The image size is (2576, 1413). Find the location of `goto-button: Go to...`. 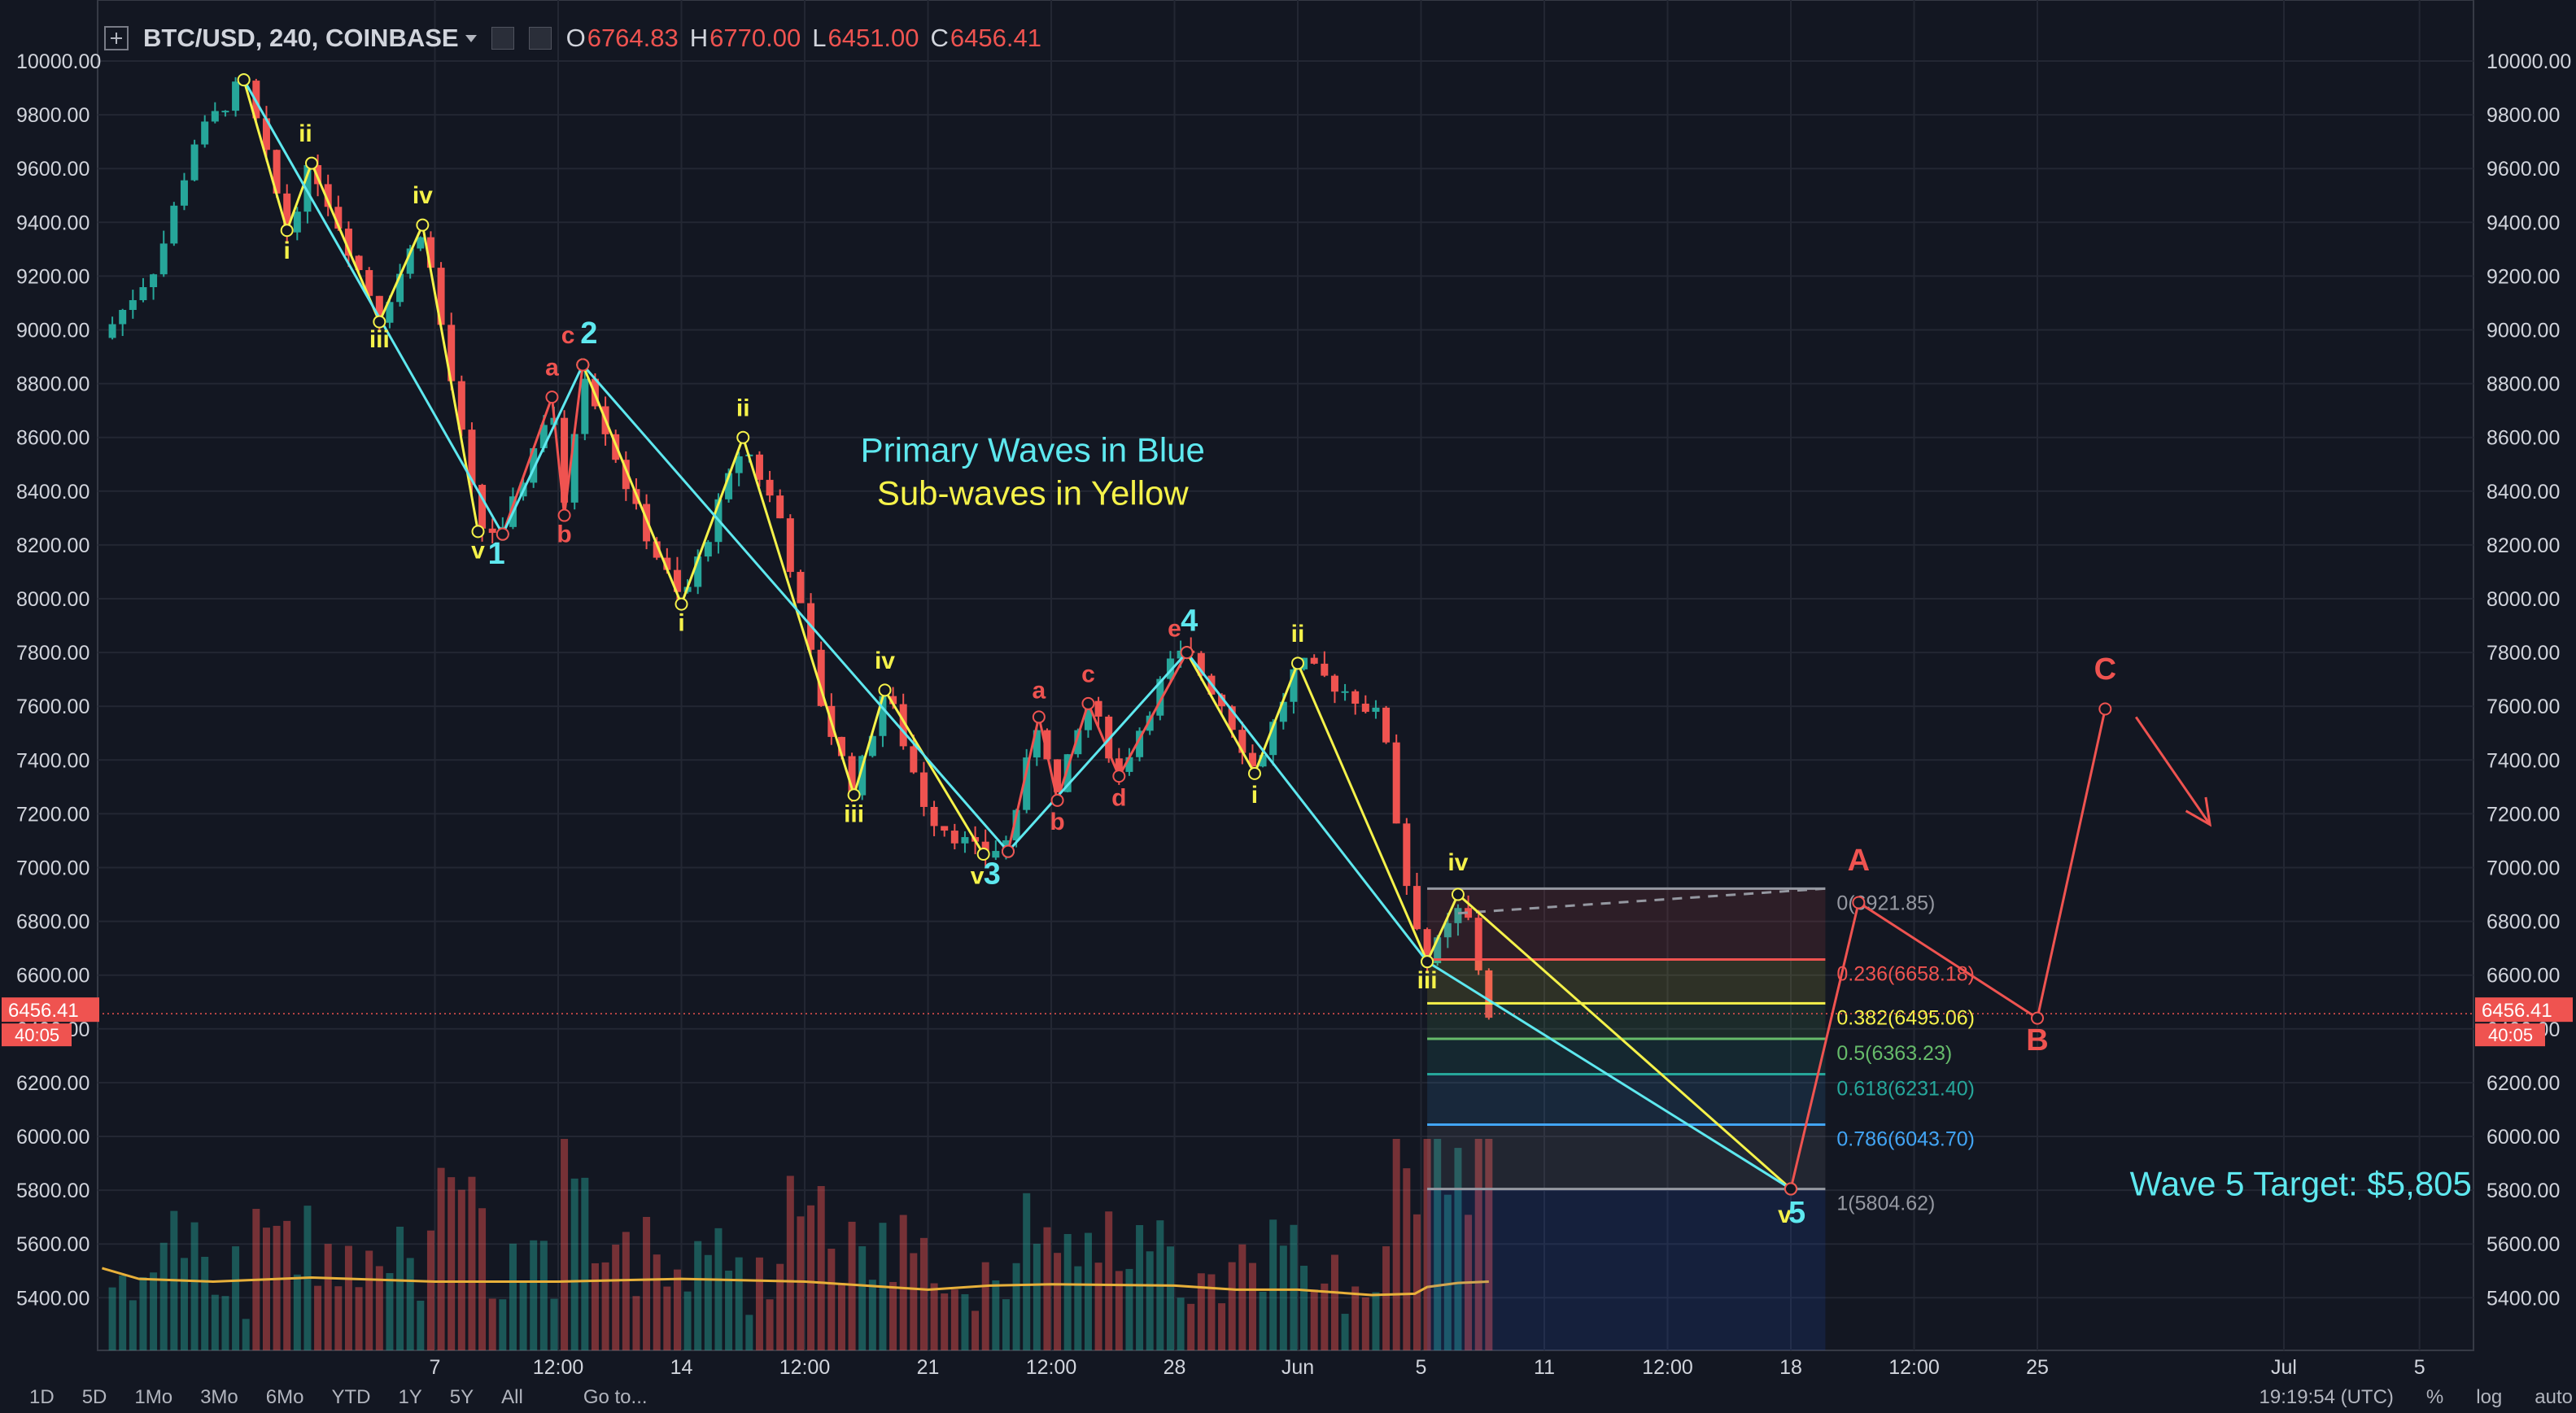

goto-button: Go to... is located at coordinates (615, 1397).